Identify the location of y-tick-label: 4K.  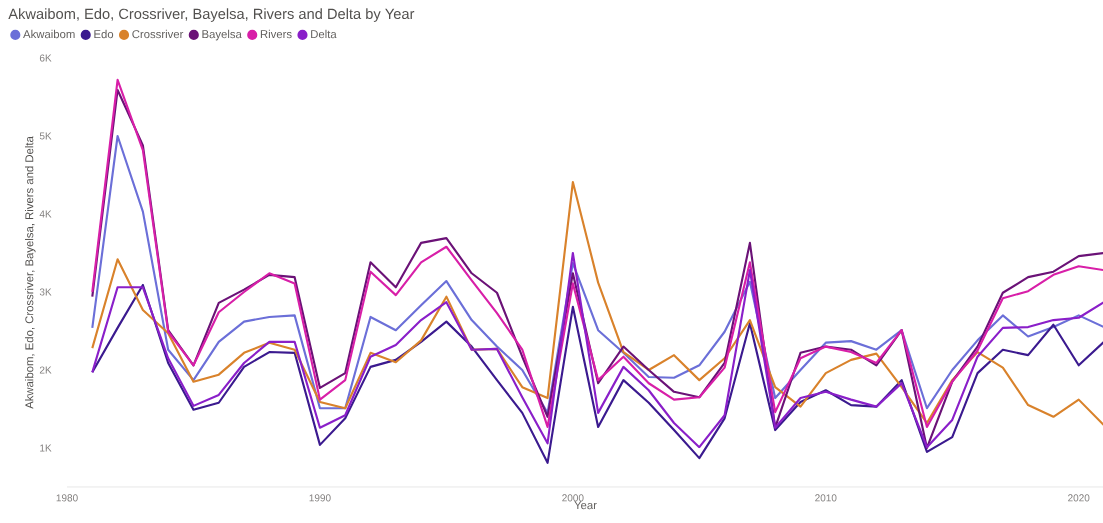
(45, 214).